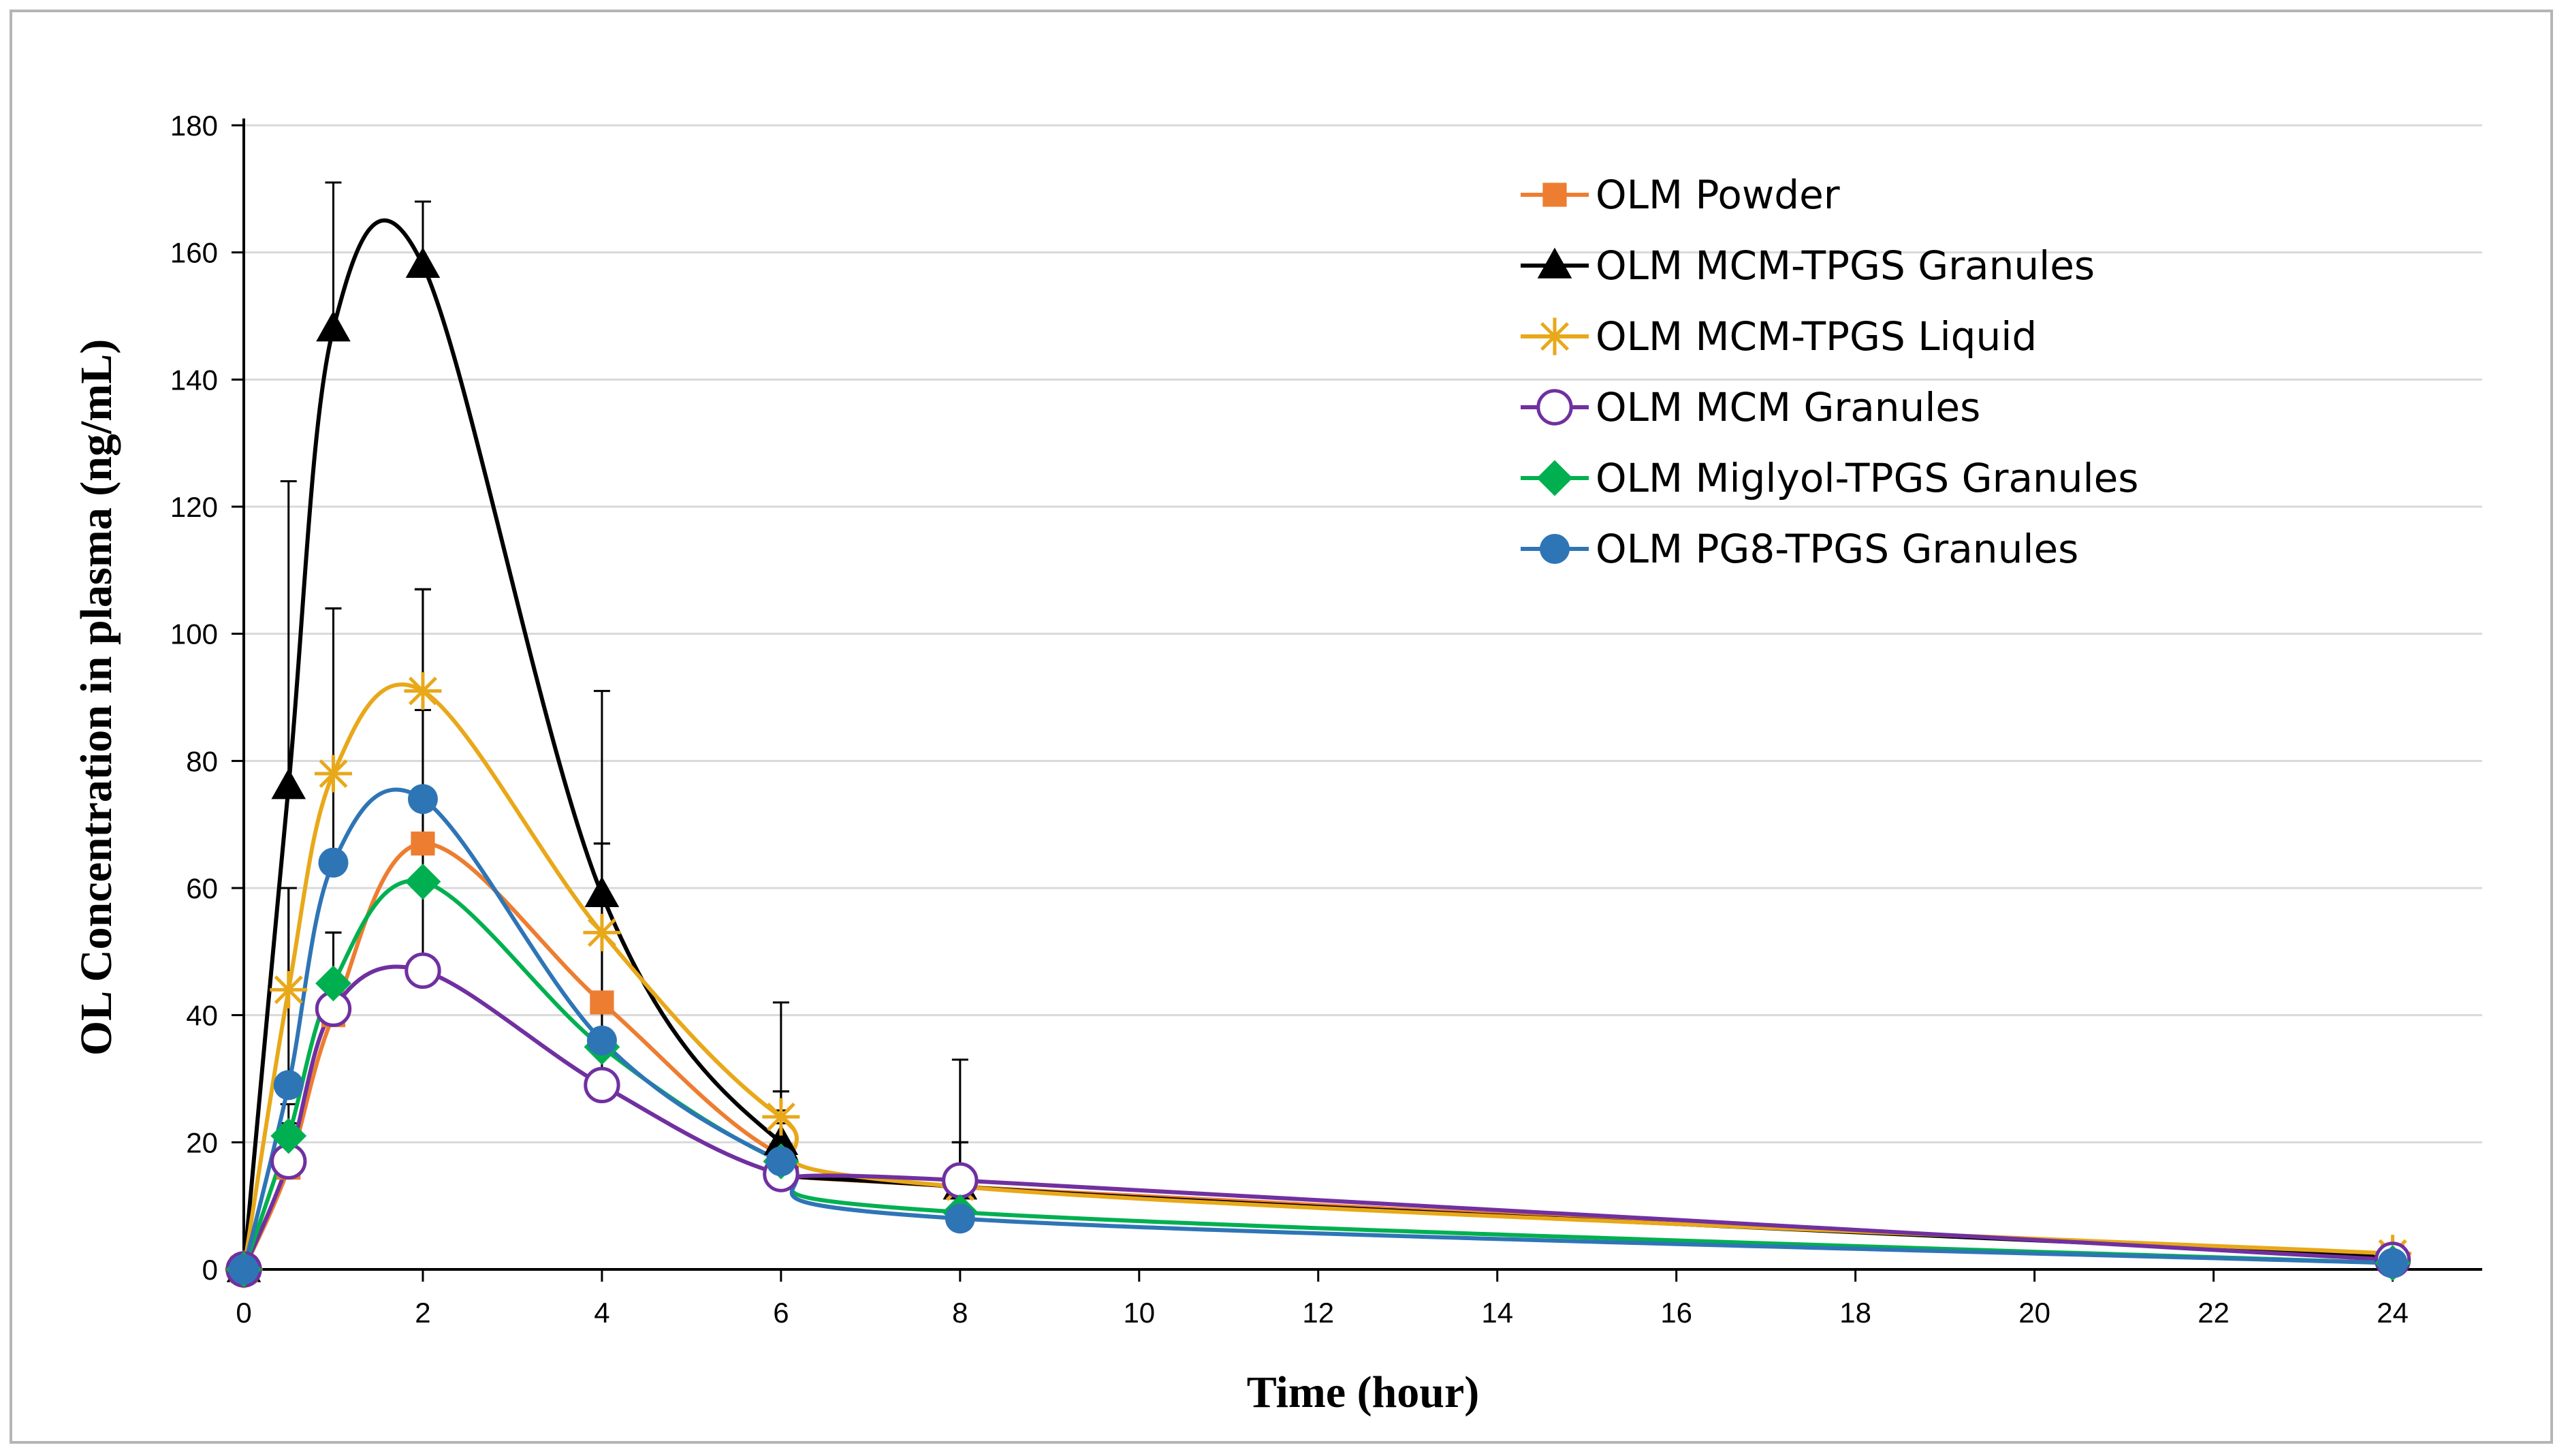 The height and width of the screenshot is (1456, 2568). I want to click on x-tick-label: 0, so click(244, 1313).